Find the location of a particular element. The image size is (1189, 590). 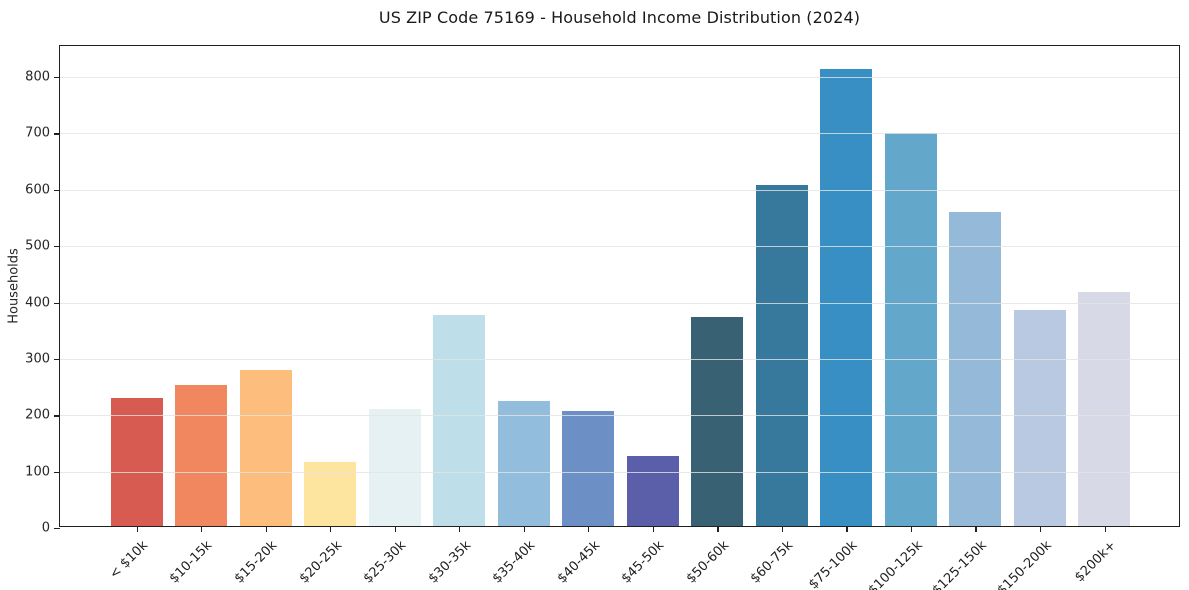

x-tick-label: $75-100k is located at coordinates (833, 564).